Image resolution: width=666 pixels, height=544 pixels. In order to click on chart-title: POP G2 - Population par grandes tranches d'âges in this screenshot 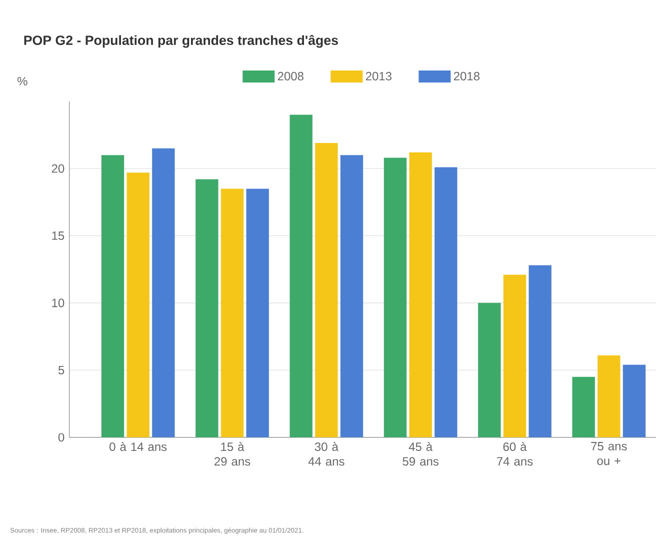, I will do `click(181, 41)`.